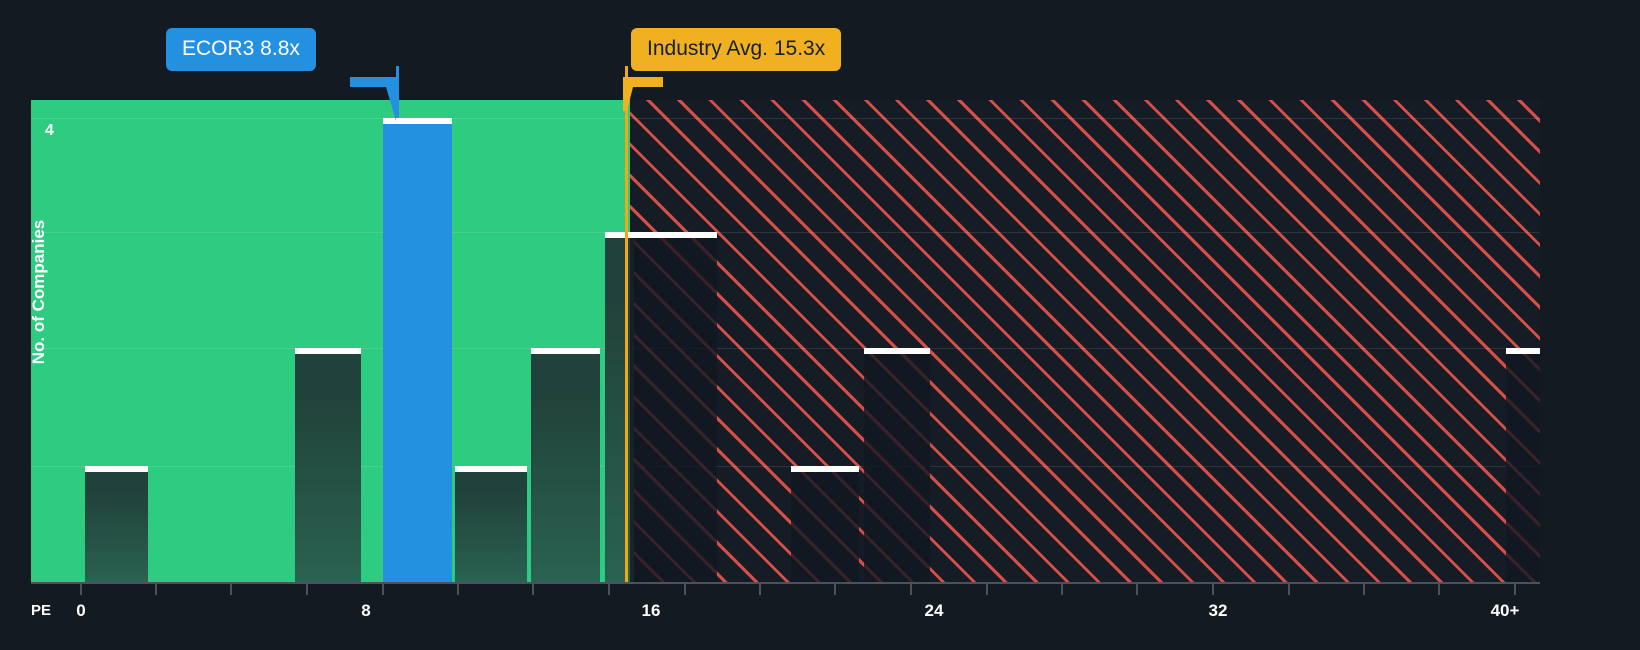  I want to click on company-callout: ECOR3 8.8x, so click(241, 49).